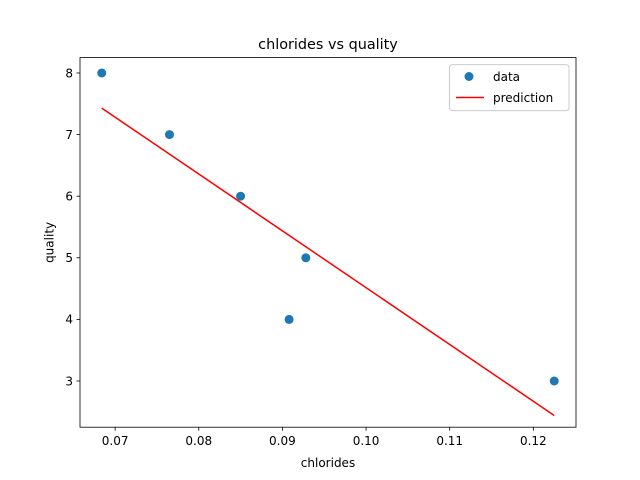 The image size is (640, 480). What do you see at coordinates (198, 441) in the screenshot?
I see `x-tick-label: 0.08` at bounding box center [198, 441].